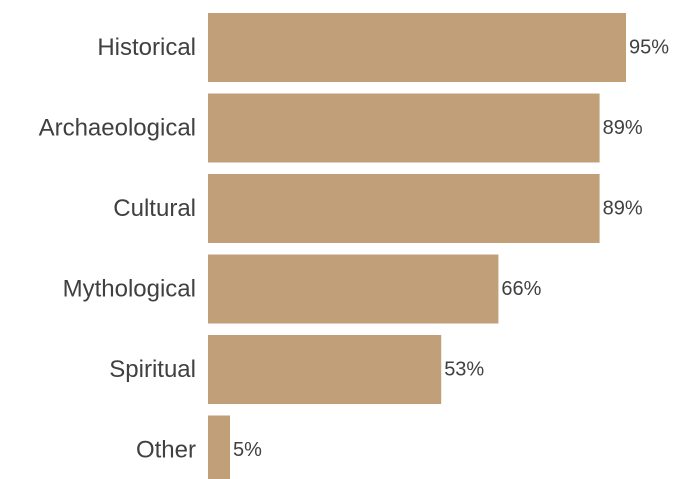  Describe the element at coordinates (649, 48) in the screenshot. I see `value-label-historical: 95%` at that location.